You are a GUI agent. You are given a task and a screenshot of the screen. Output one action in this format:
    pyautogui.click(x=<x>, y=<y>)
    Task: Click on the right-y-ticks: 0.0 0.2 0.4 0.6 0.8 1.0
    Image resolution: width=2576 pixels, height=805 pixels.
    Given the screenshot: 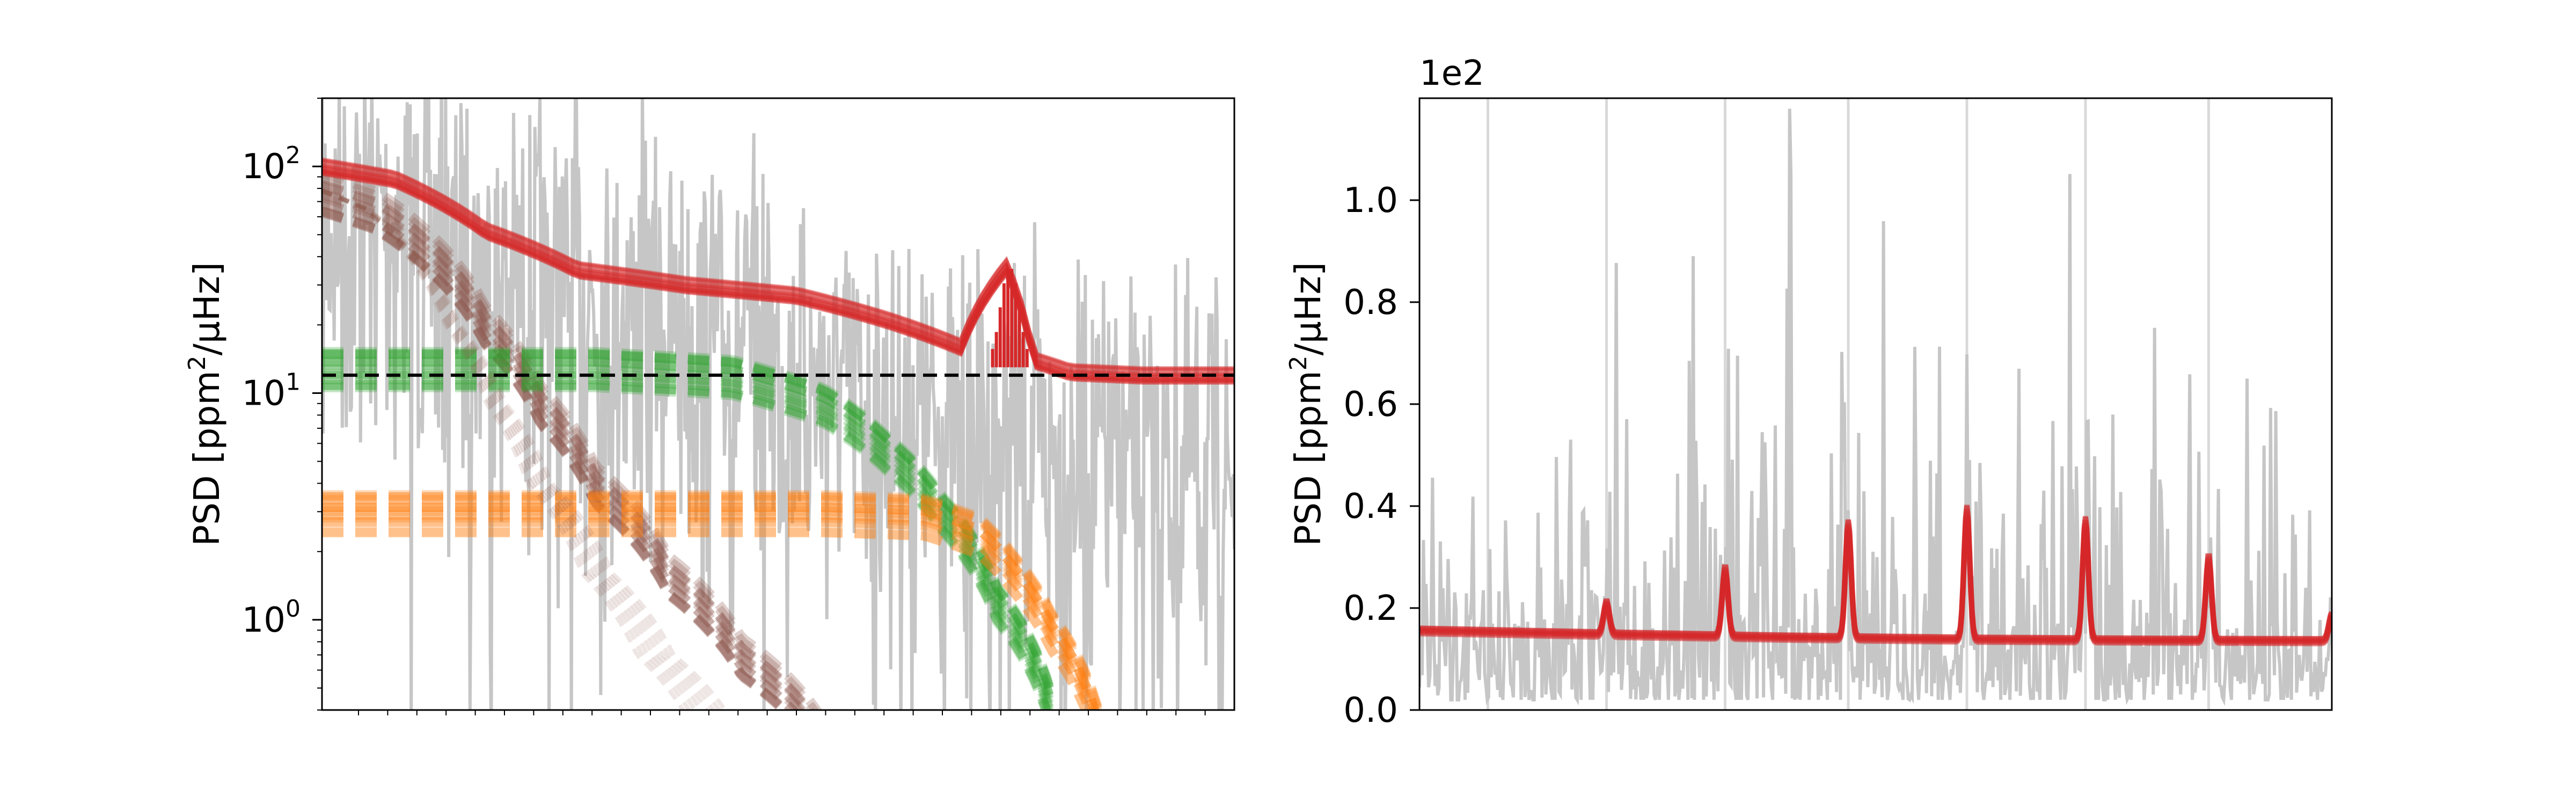 What is the action you would take?
    pyautogui.click(x=1381, y=455)
    